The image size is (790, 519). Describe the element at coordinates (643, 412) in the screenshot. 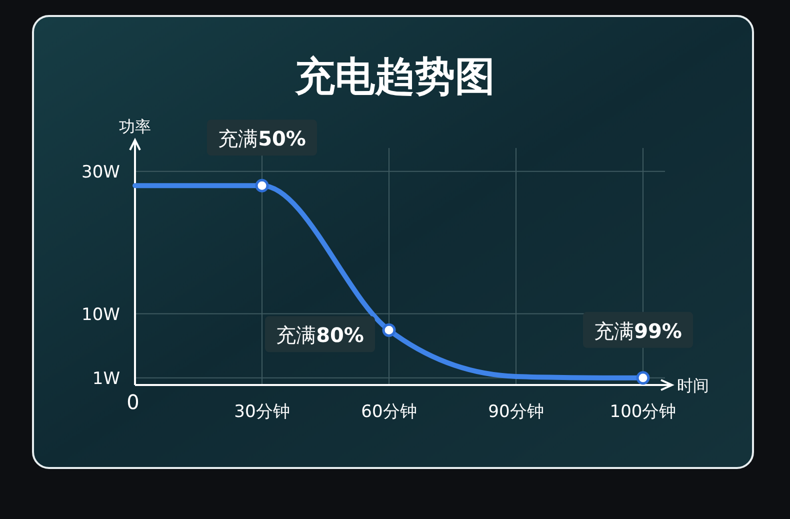

I see `x-tick-label: 100分钟` at that location.